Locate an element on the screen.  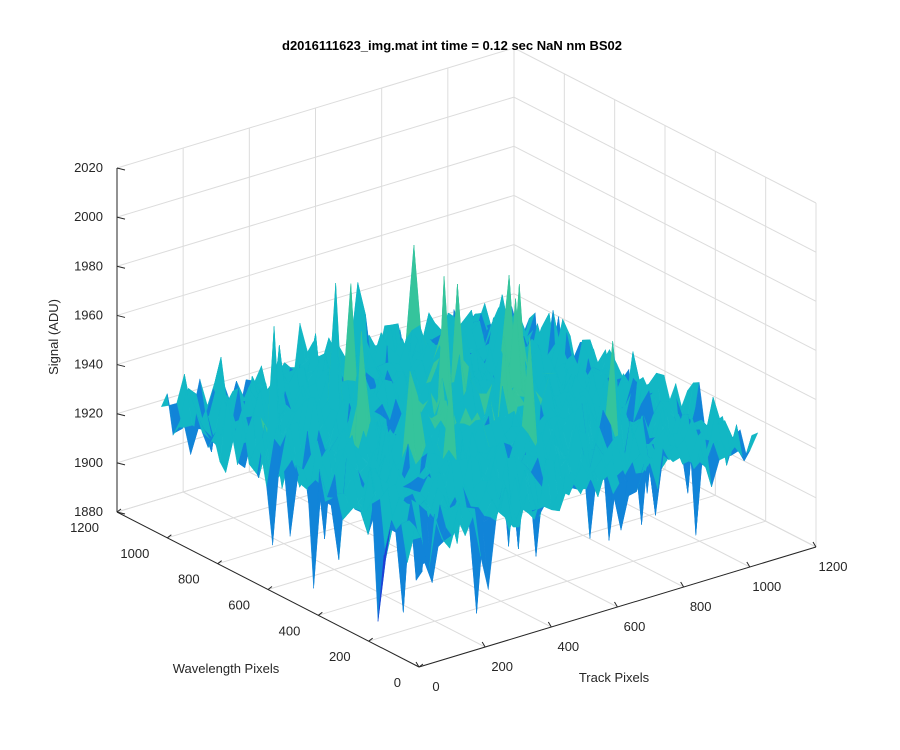
x-tick-label: 1200 is located at coordinates (833, 566).